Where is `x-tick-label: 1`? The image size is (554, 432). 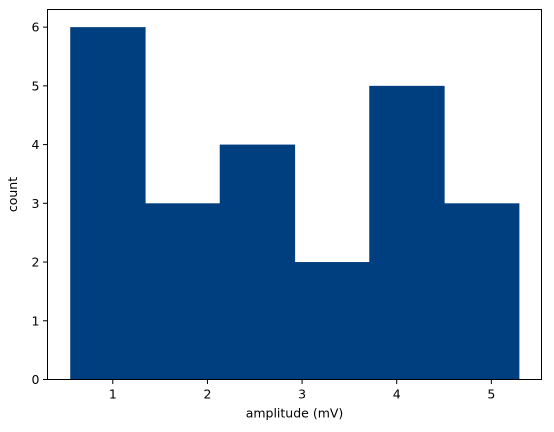
x-tick-label: 1 is located at coordinates (113, 394).